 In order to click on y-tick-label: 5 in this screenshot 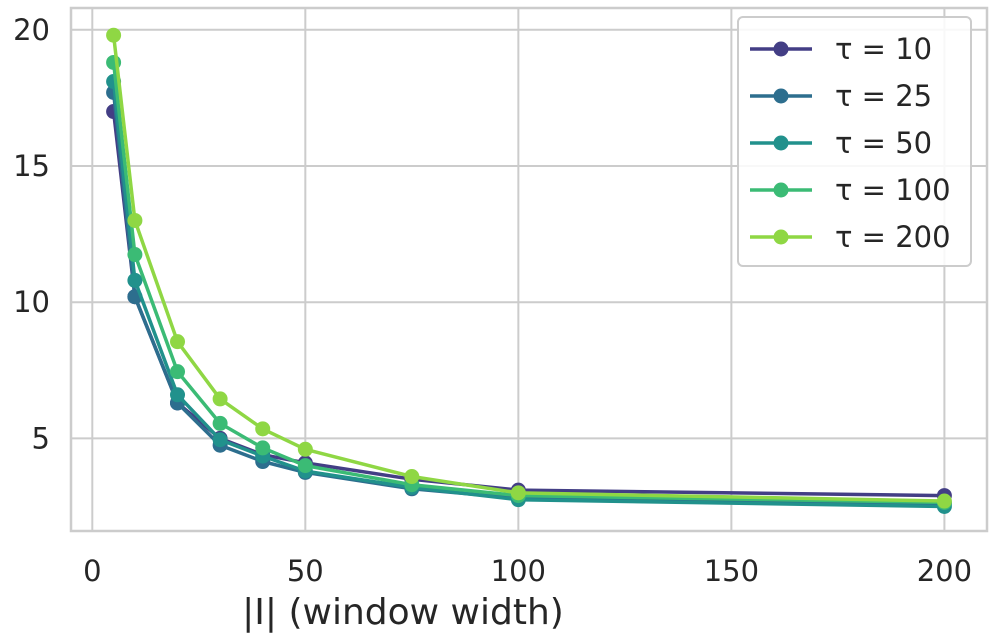, I will do `click(41, 438)`.